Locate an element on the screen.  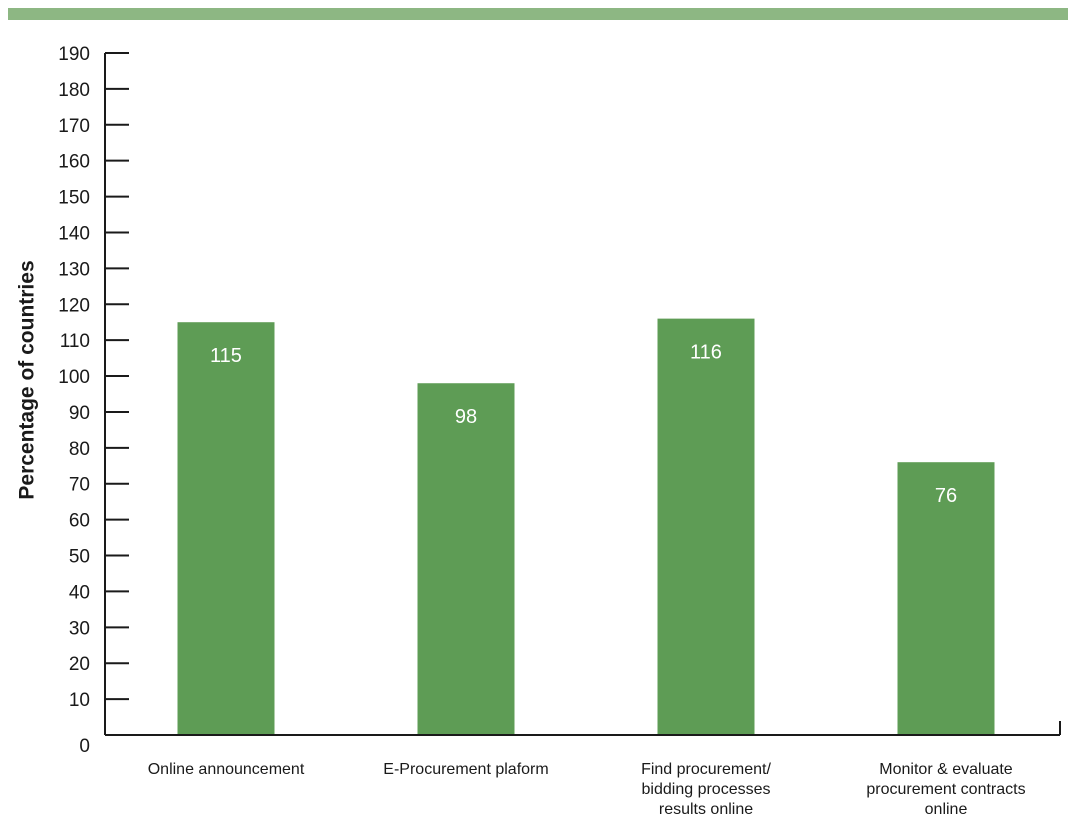
y-tick-label: 70 is located at coordinates (79, 485).